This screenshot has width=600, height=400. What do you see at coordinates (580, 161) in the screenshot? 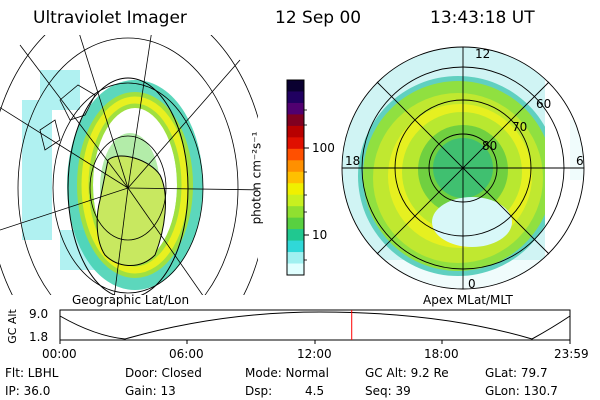
I see `mlt-label-6: 6` at bounding box center [580, 161].